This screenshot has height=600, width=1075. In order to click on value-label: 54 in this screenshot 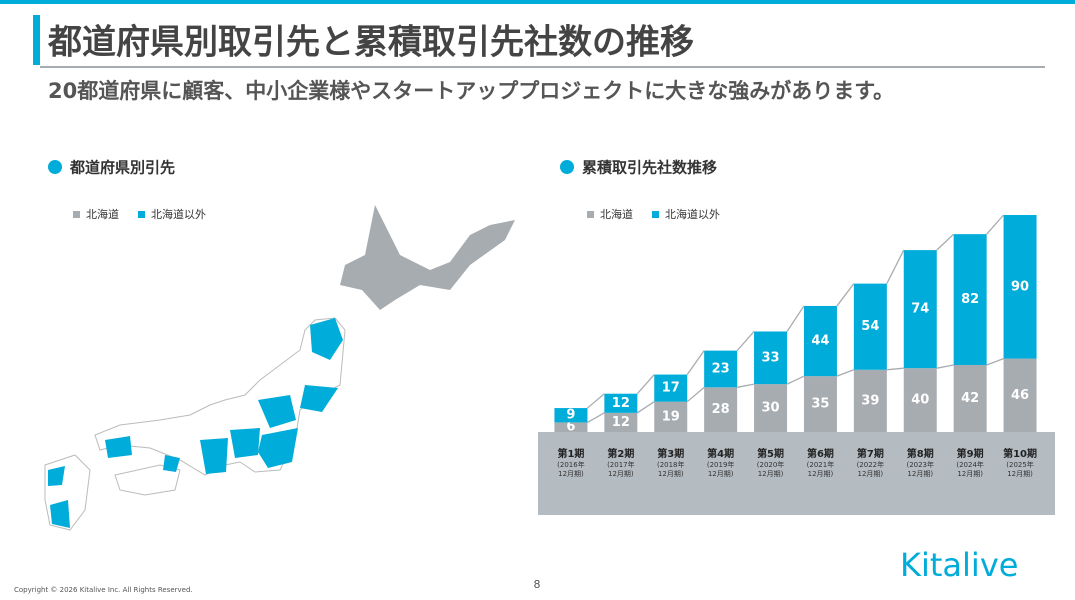, I will do `click(870, 326)`.